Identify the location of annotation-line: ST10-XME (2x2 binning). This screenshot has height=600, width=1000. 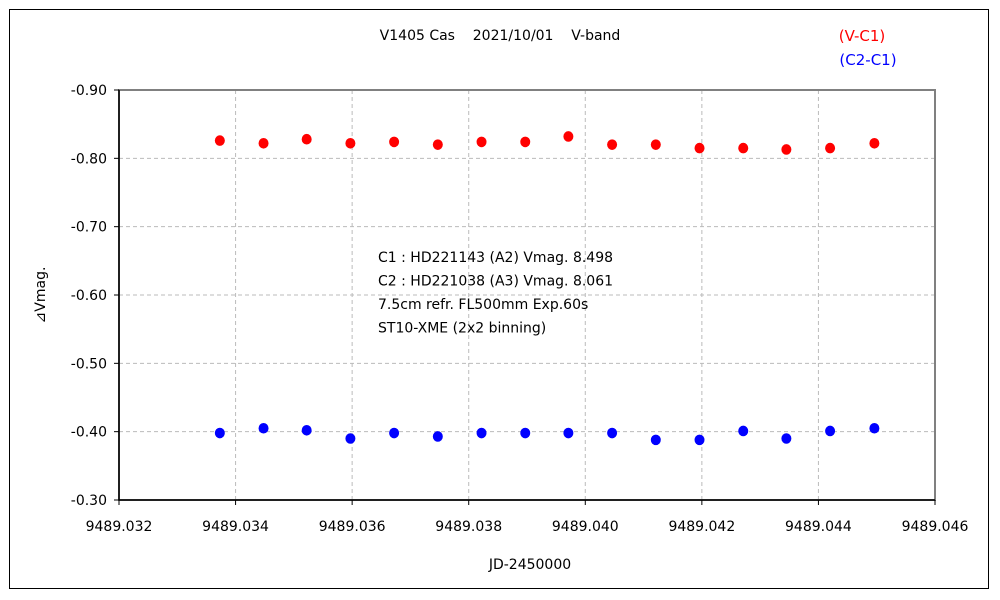
(462, 329).